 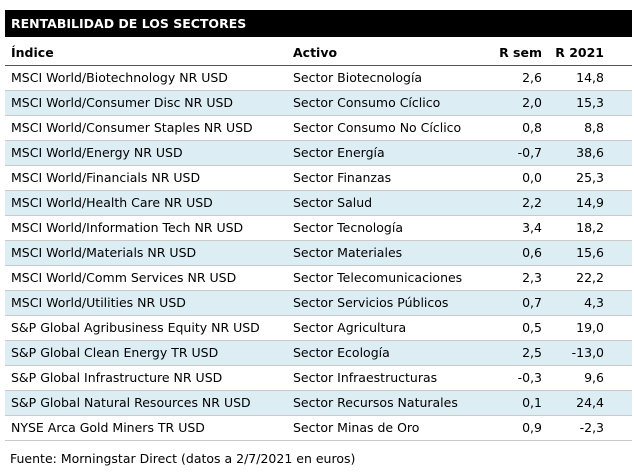 What do you see at coordinates (532, 227) in the screenshot?
I see `table-cell: 3,4` at bounding box center [532, 227].